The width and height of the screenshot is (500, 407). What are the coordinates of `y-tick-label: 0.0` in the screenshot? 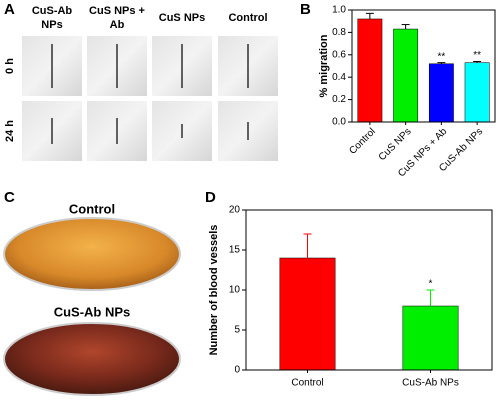 It's located at (339, 122).